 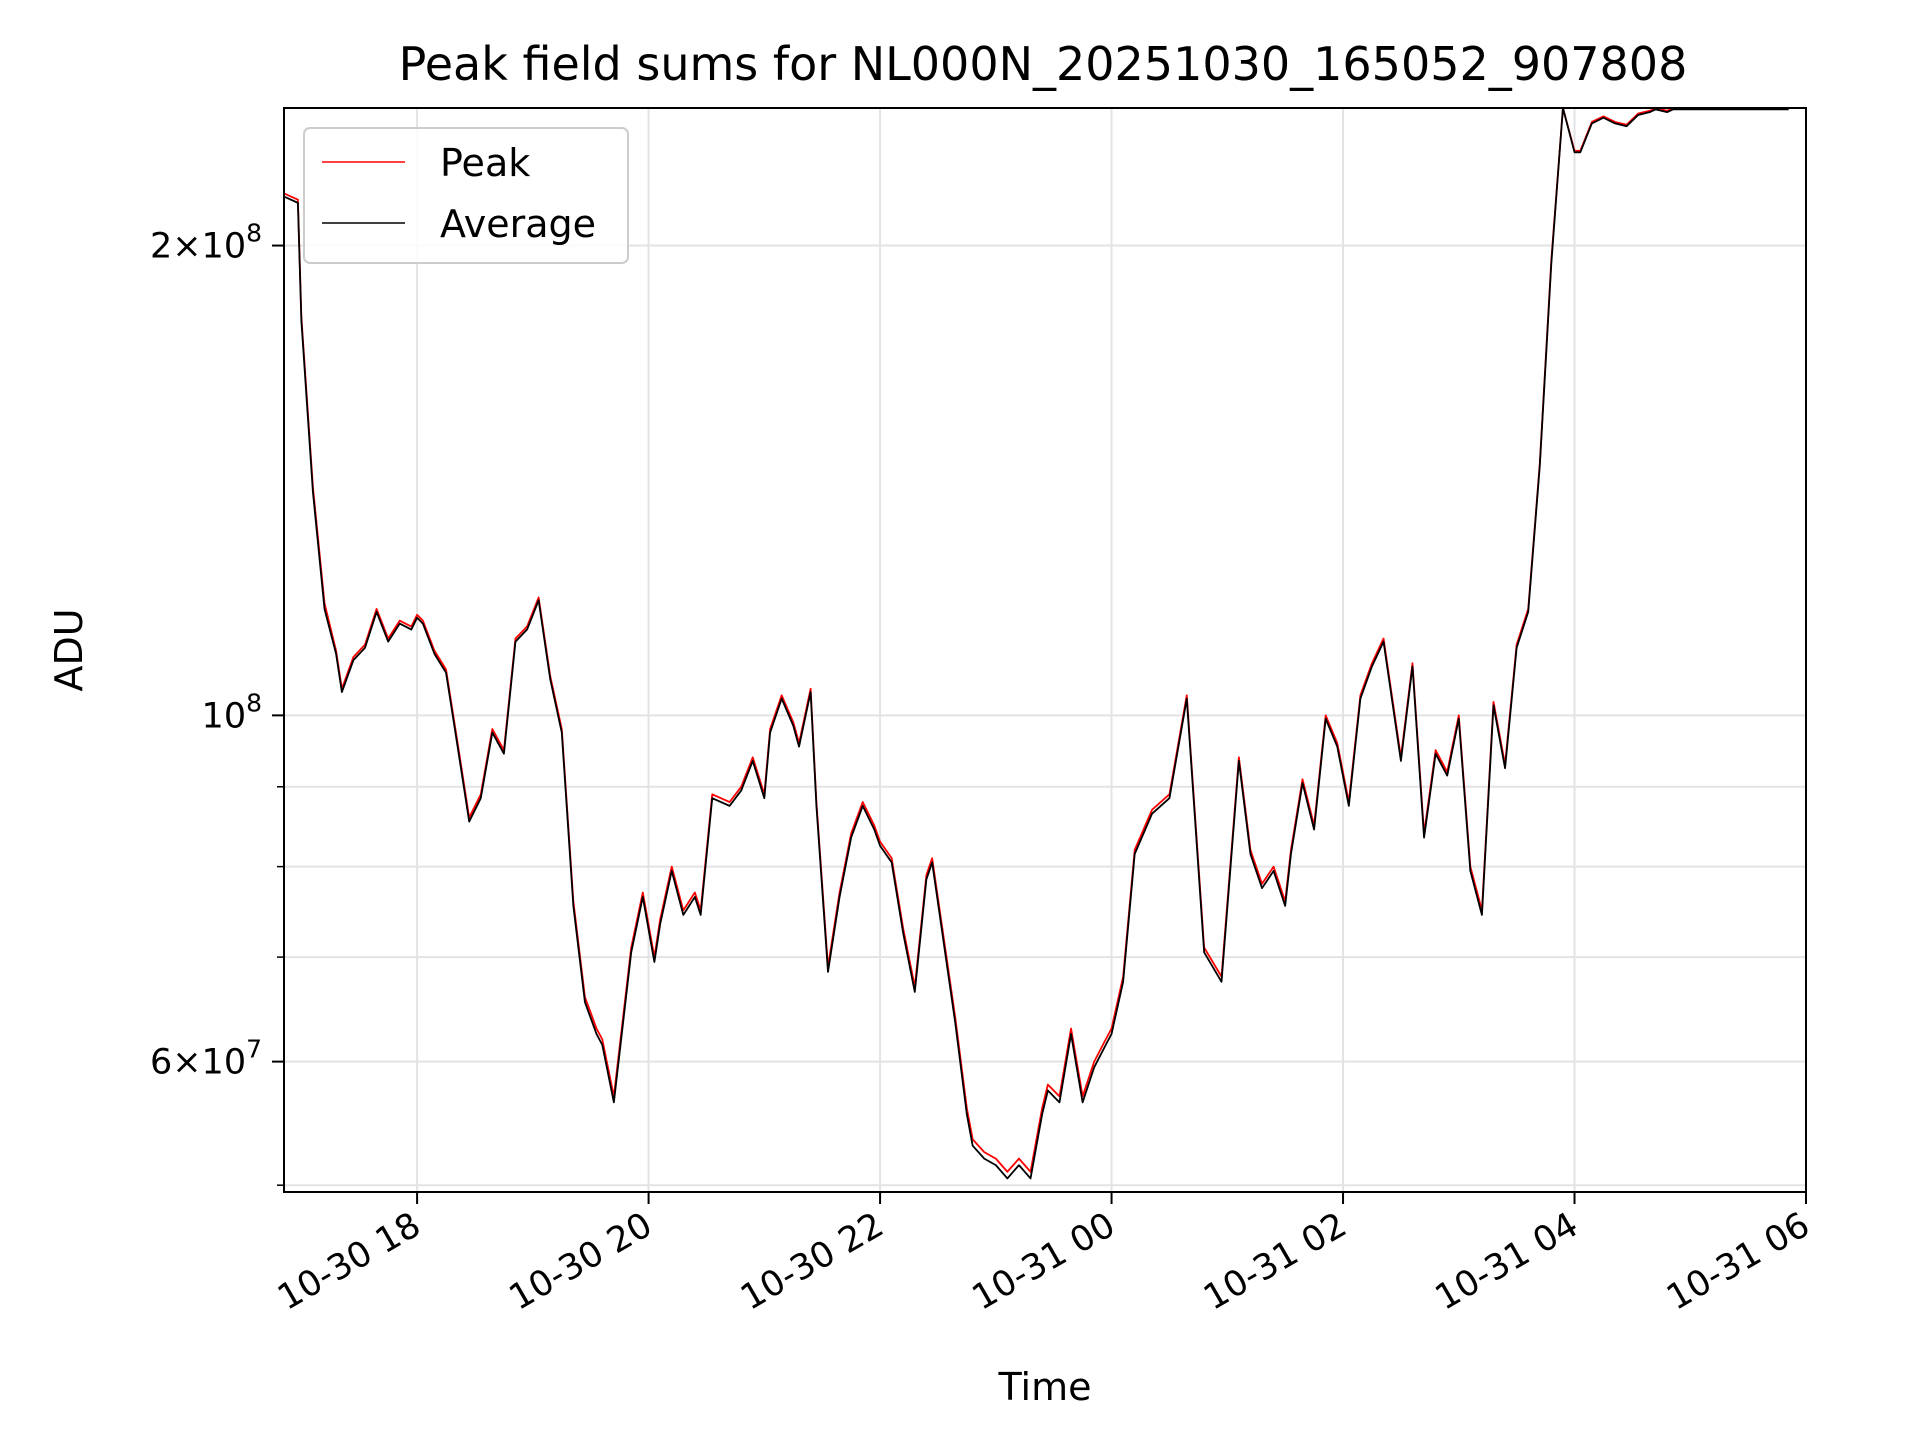 What do you see at coordinates (466, 195) in the screenshot?
I see `legend: Peak Average` at bounding box center [466, 195].